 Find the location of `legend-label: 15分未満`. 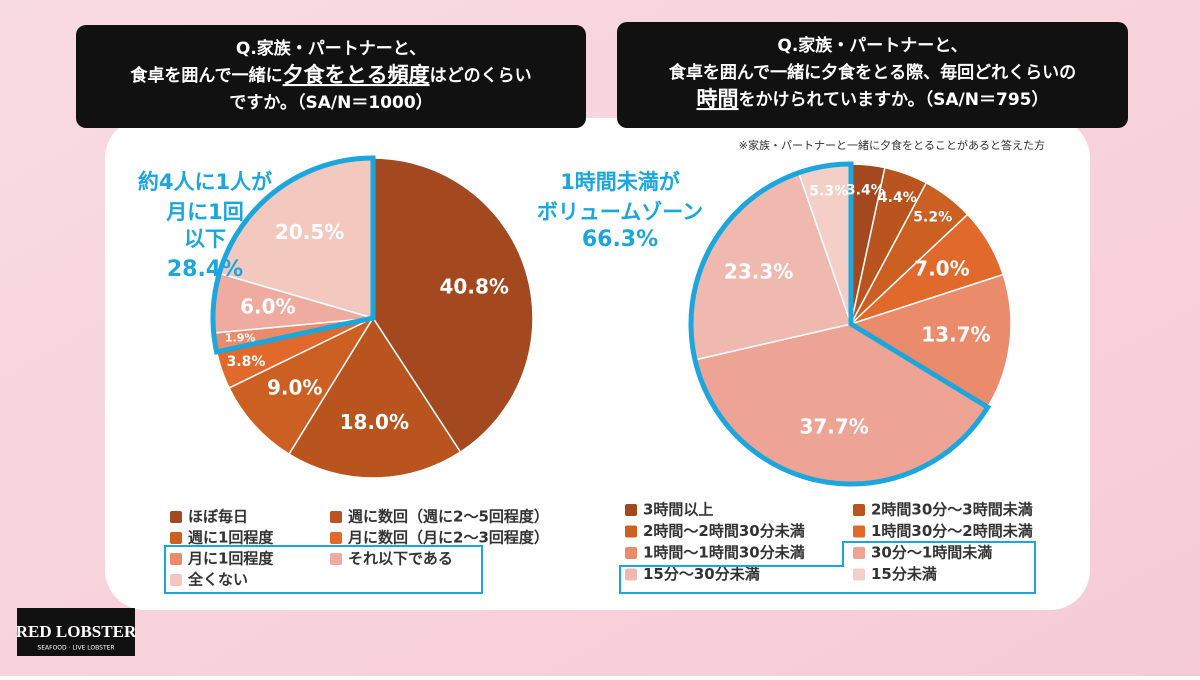

legend-label: 15分未満 is located at coordinates (904, 574).